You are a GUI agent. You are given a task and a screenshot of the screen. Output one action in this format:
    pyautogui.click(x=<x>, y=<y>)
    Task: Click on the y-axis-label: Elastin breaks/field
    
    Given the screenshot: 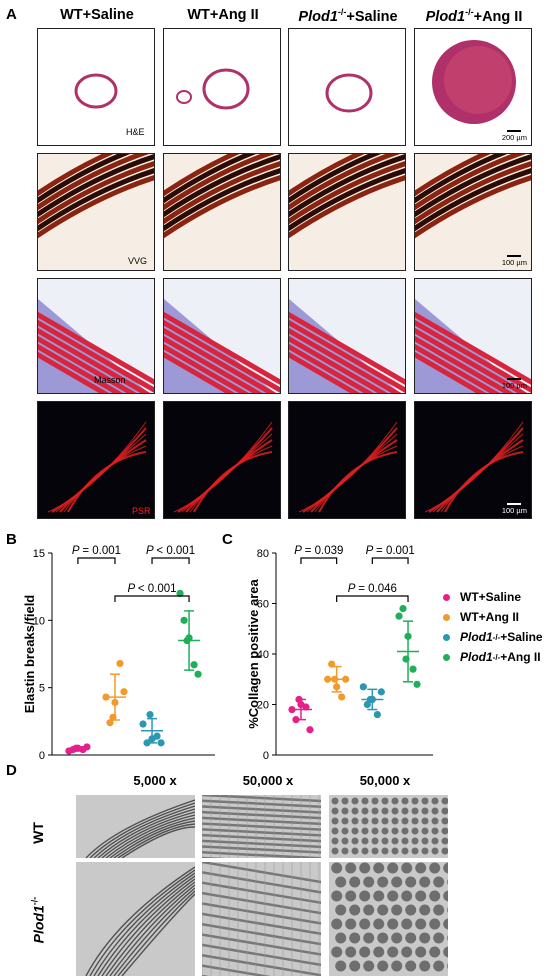 What is the action you would take?
    pyautogui.click(x=29, y=654)
    